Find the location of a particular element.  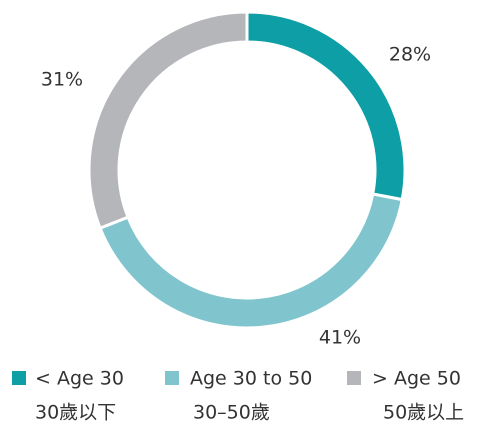

legend-label: > Age 50 is located at coordinates (416, 379).